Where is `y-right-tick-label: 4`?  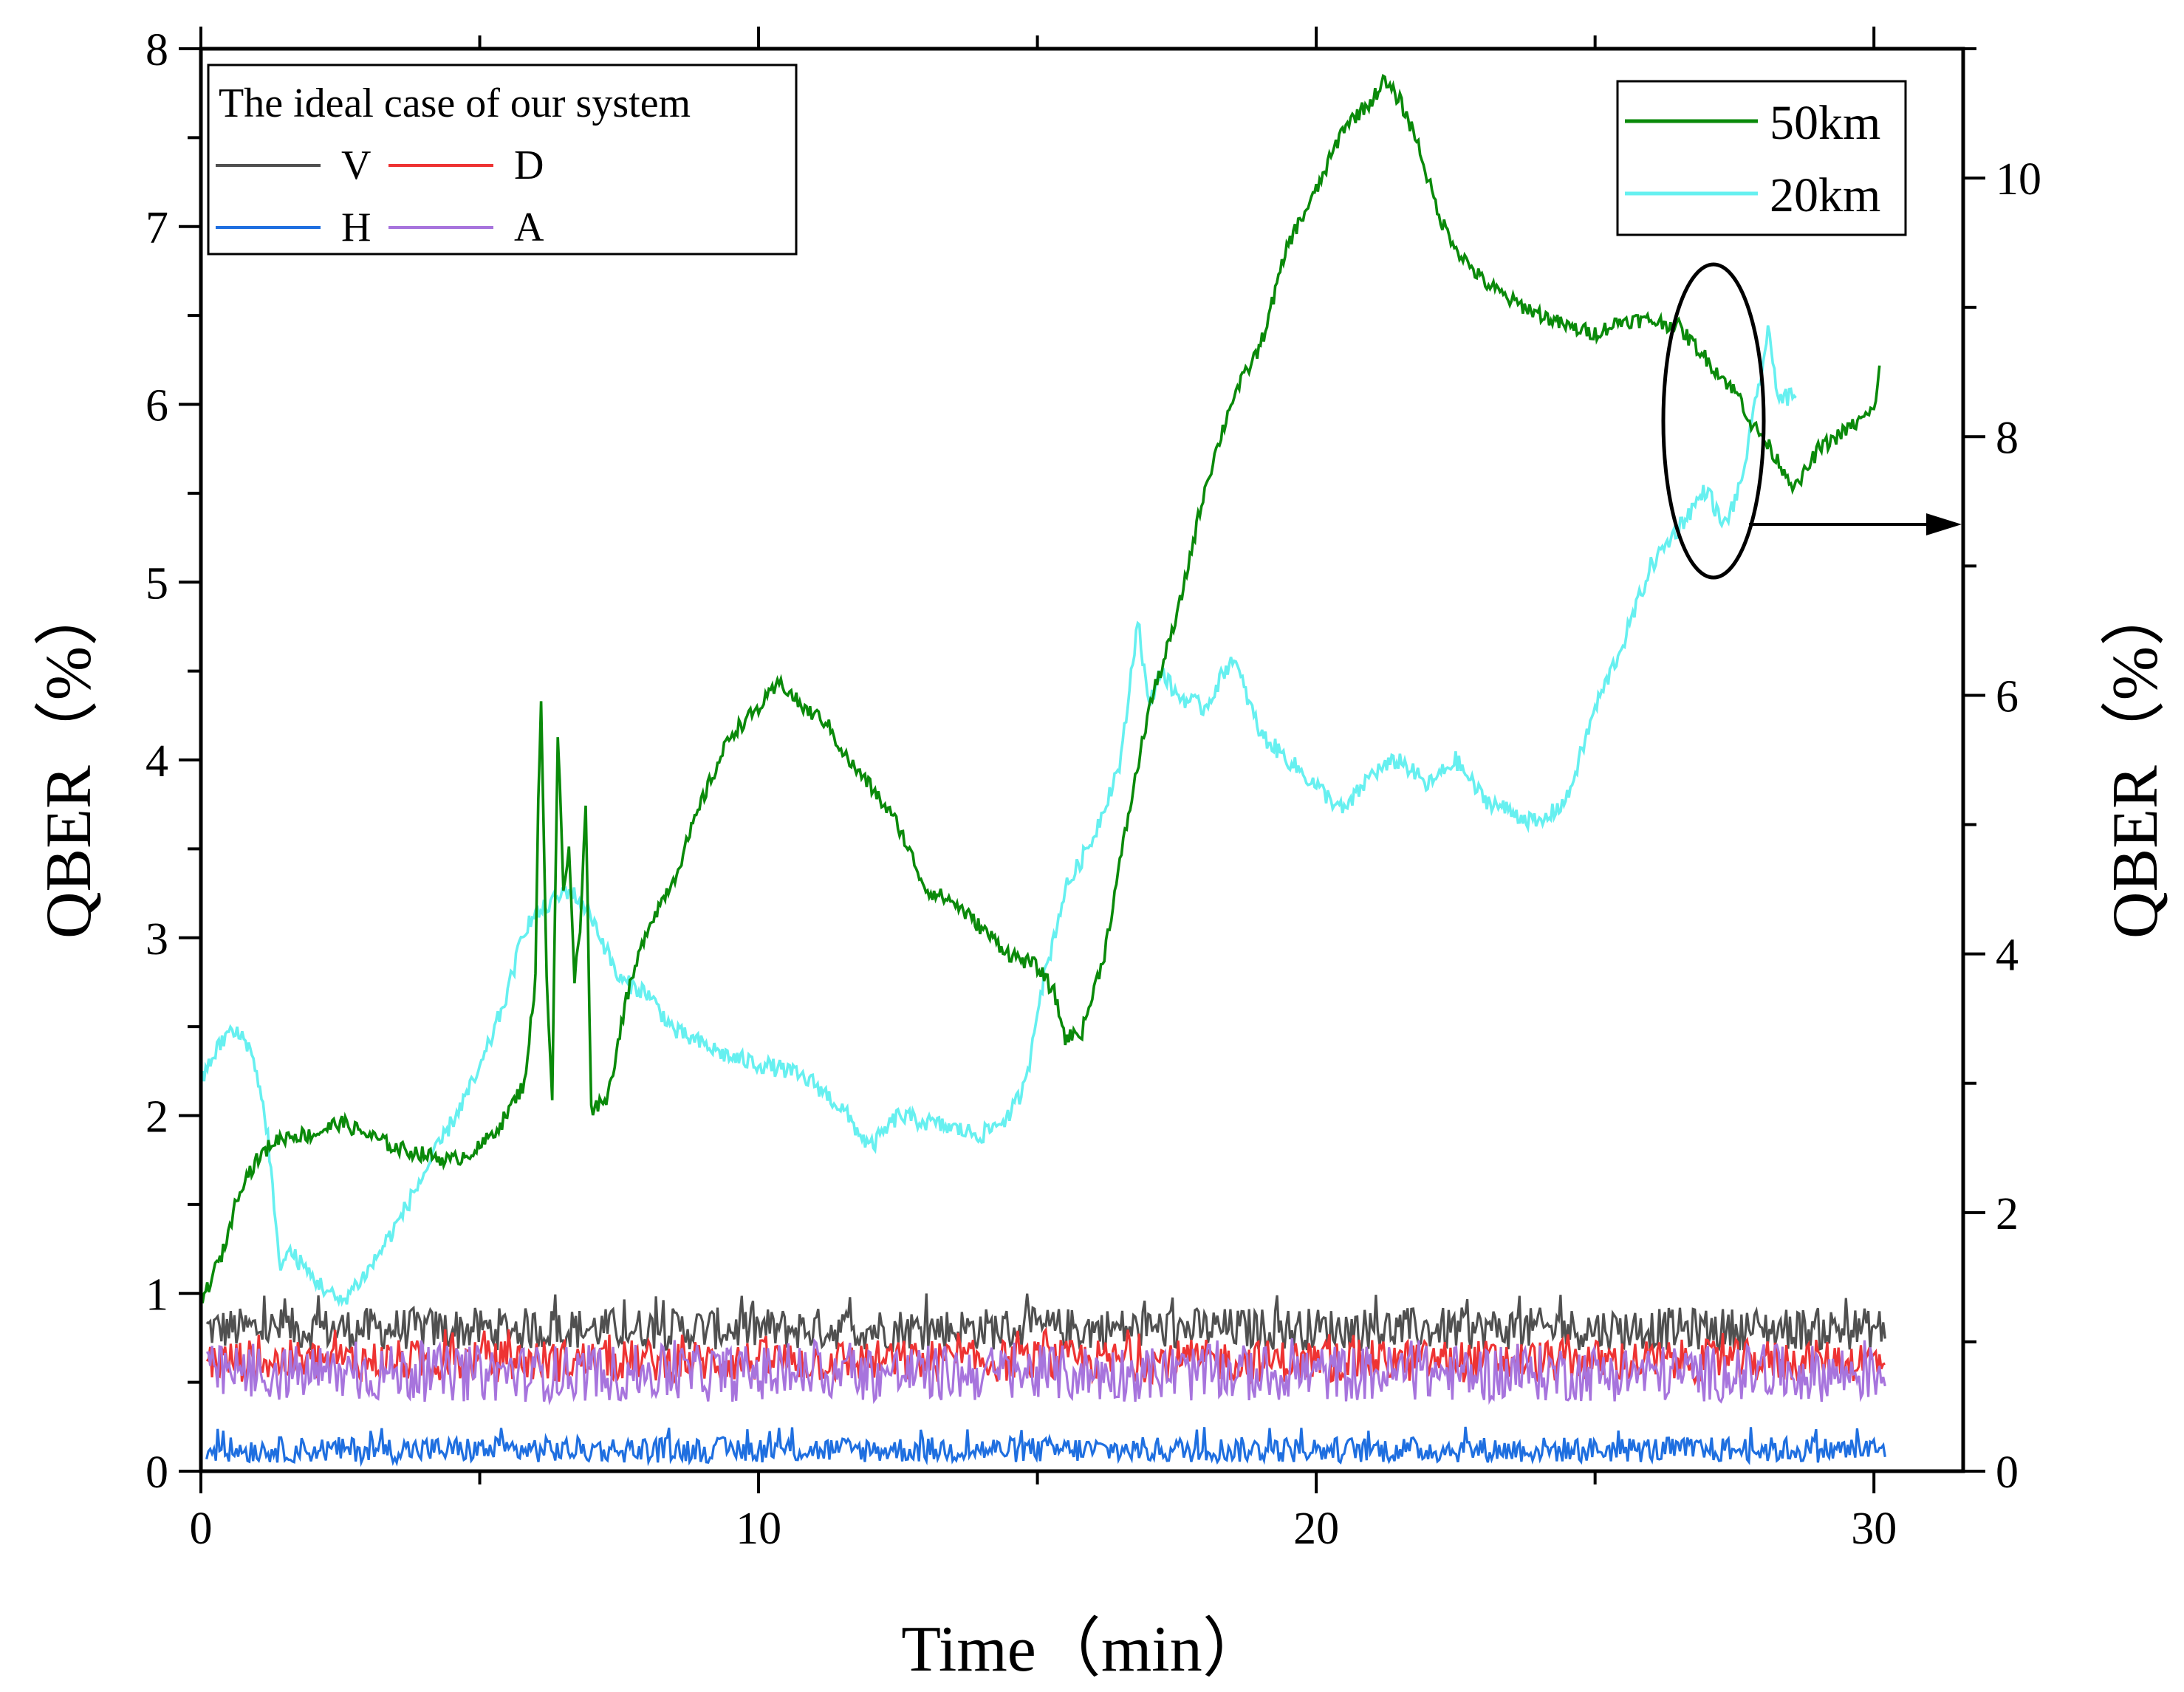
y-right-tick-label: 4 is located at coordinates (2007, 956).